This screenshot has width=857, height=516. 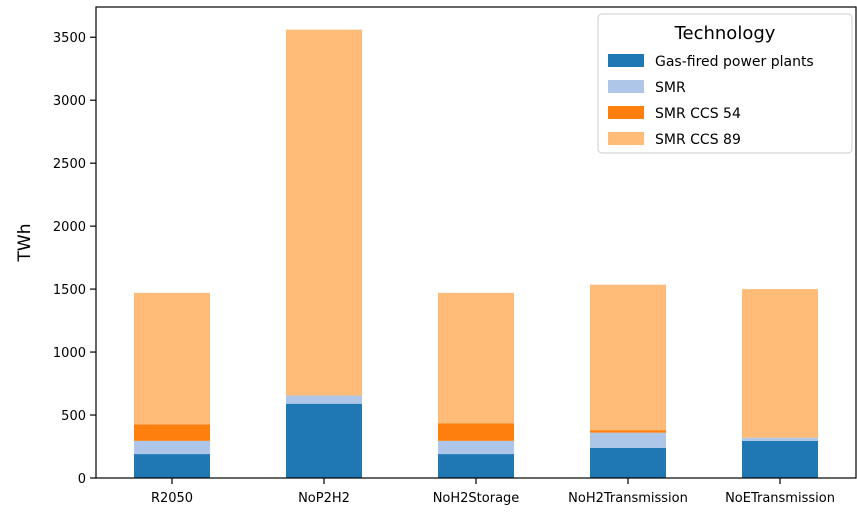 What do you see at coordinates (324, 498) in the screenshot?
I see `x-tick-label-NoP2H2: NoP2H2` at bounding box center [324, 498].